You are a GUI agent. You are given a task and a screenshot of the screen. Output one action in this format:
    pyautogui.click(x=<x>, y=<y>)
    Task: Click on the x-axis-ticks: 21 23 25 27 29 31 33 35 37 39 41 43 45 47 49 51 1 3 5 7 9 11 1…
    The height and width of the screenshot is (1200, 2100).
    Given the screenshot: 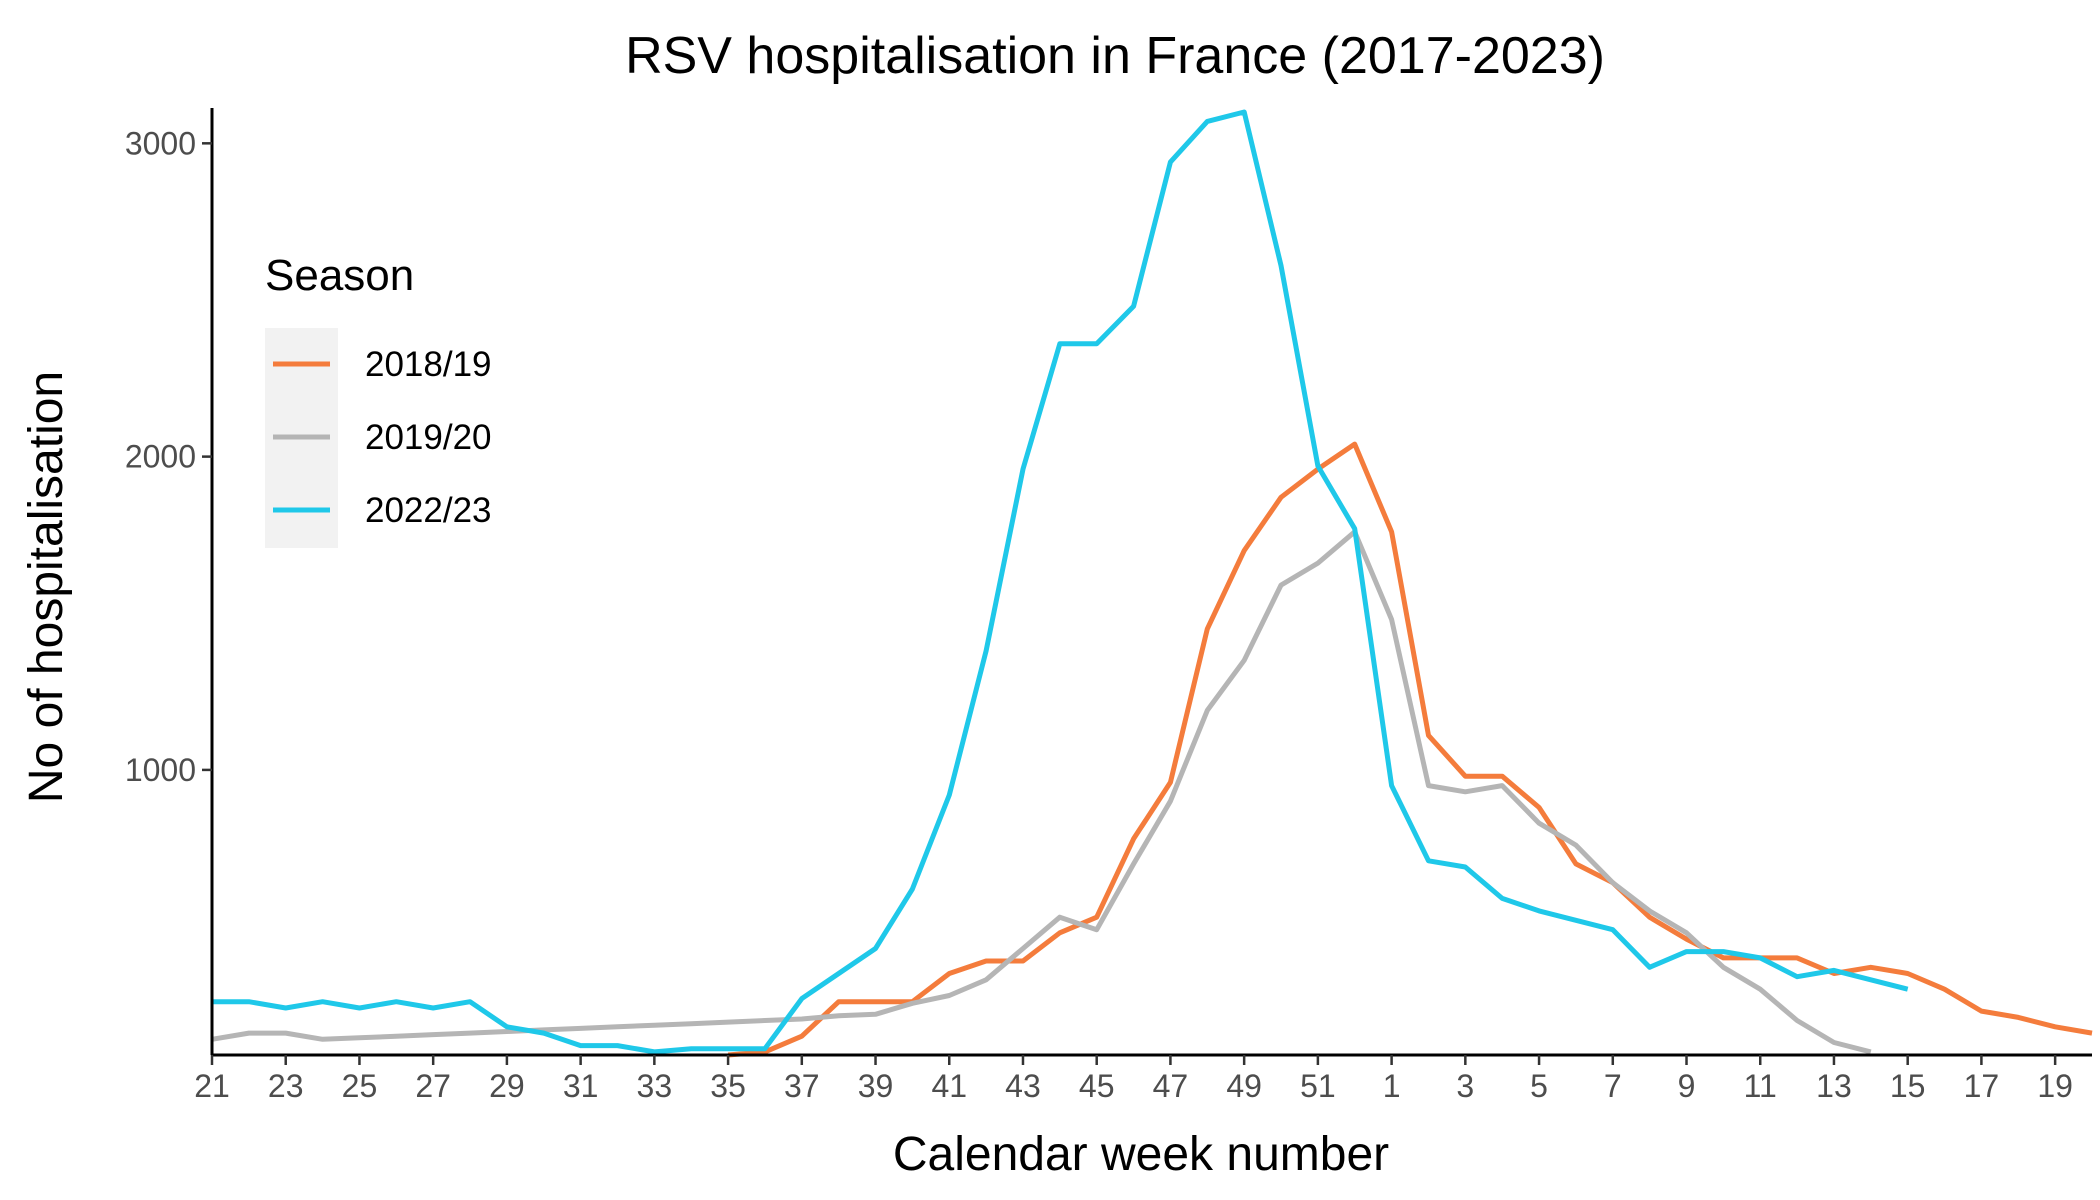 What is the action you would take?
    pyautogui.click(x=1133, y=1079)
    